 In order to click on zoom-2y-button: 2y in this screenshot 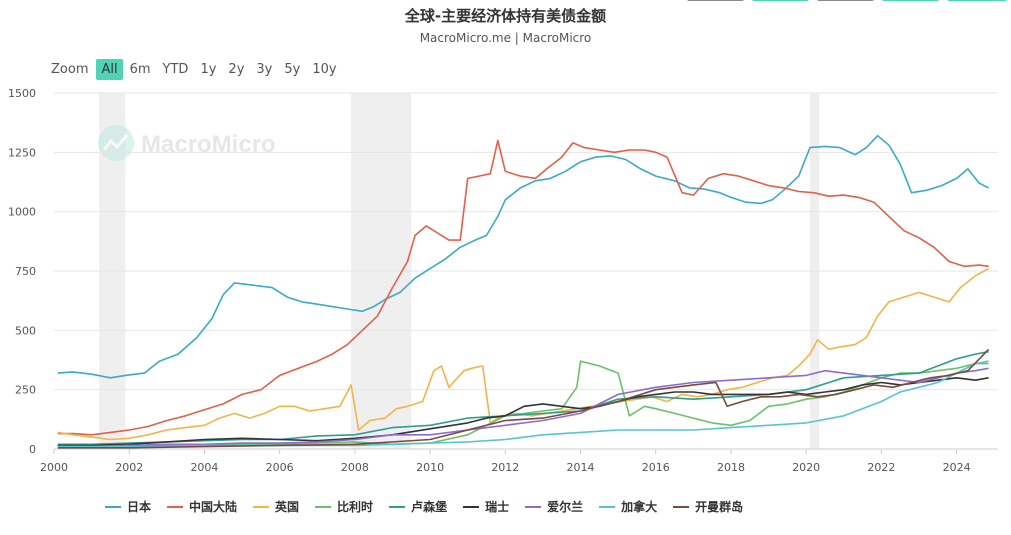, I will do `click(236, 69)`.